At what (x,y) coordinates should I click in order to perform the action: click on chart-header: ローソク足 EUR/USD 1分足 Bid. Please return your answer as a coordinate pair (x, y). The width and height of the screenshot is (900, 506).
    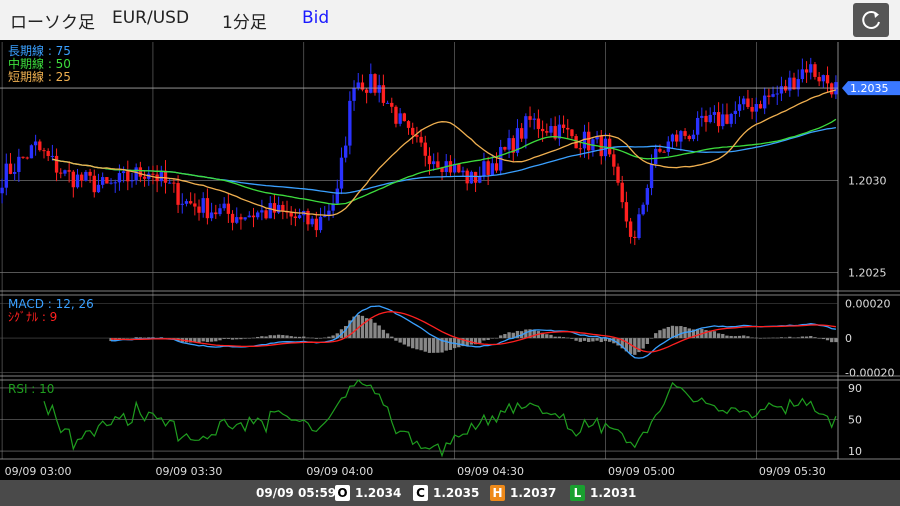
    Looking at the image, I should click on (450, 20).